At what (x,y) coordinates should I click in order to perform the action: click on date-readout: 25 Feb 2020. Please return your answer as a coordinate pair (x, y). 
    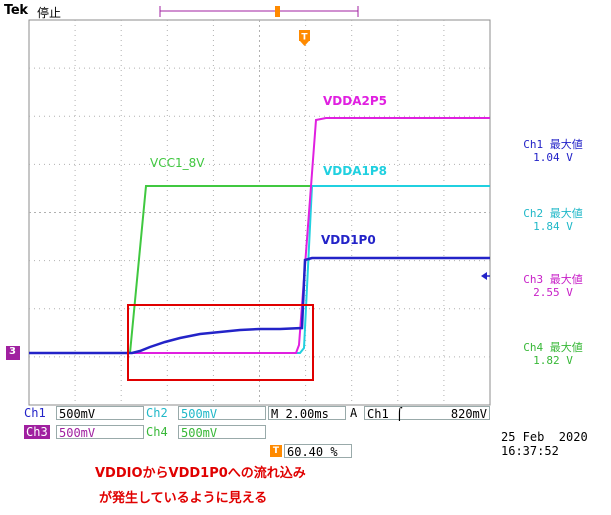
    Looking at the image, I should click on (544, 437).